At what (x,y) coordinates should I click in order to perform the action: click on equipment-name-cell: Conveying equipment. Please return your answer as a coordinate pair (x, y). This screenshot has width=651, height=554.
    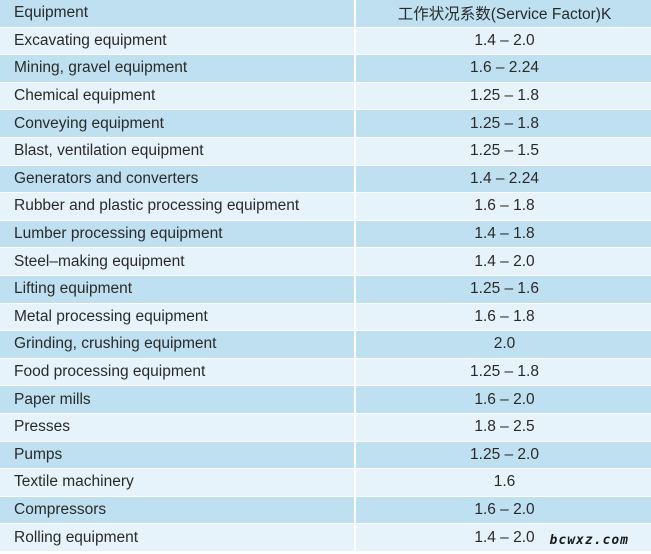
    Looking at the image, I should click on (177, 123).